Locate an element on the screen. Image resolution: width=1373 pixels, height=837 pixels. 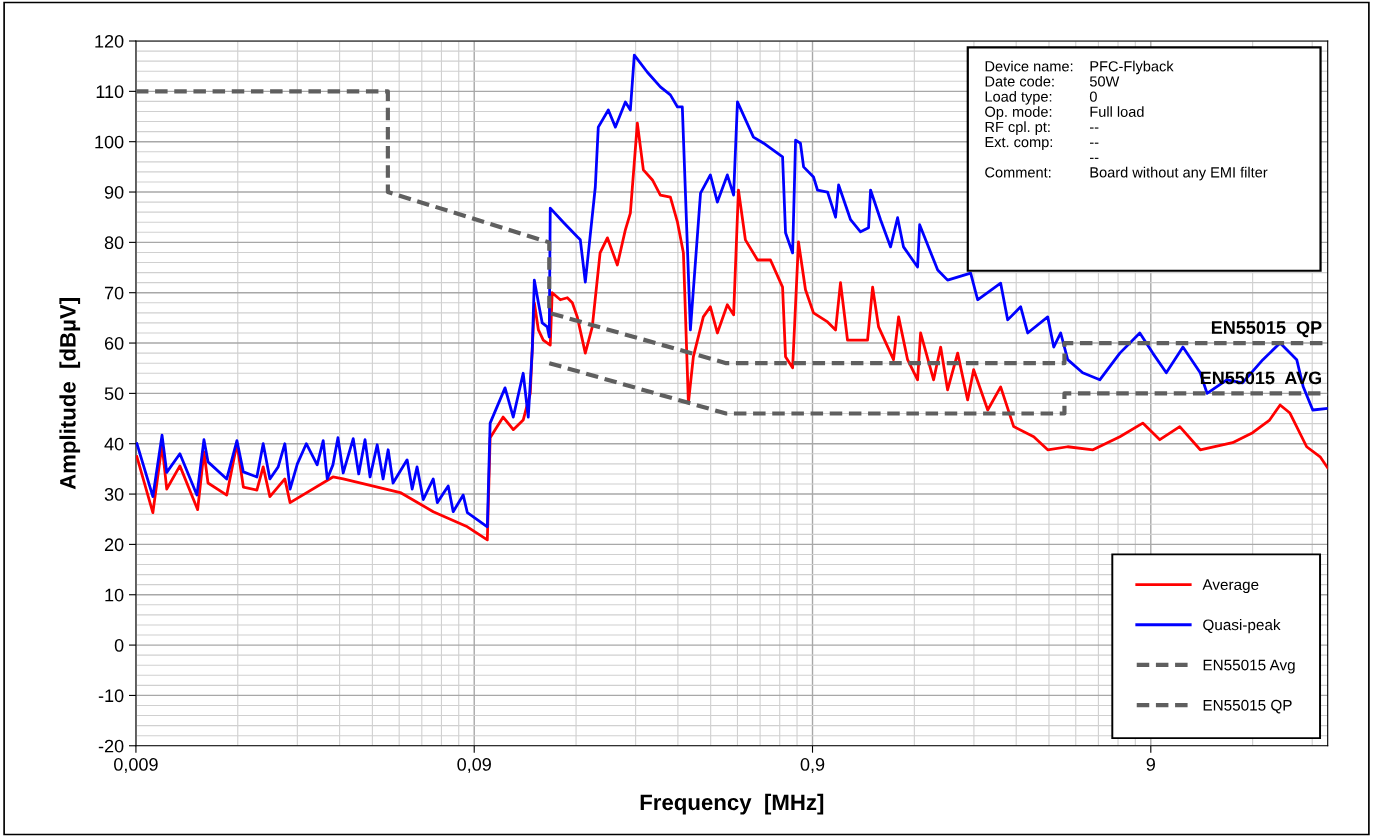
y-tick-label: 0 is located at coordinates (119, 645).